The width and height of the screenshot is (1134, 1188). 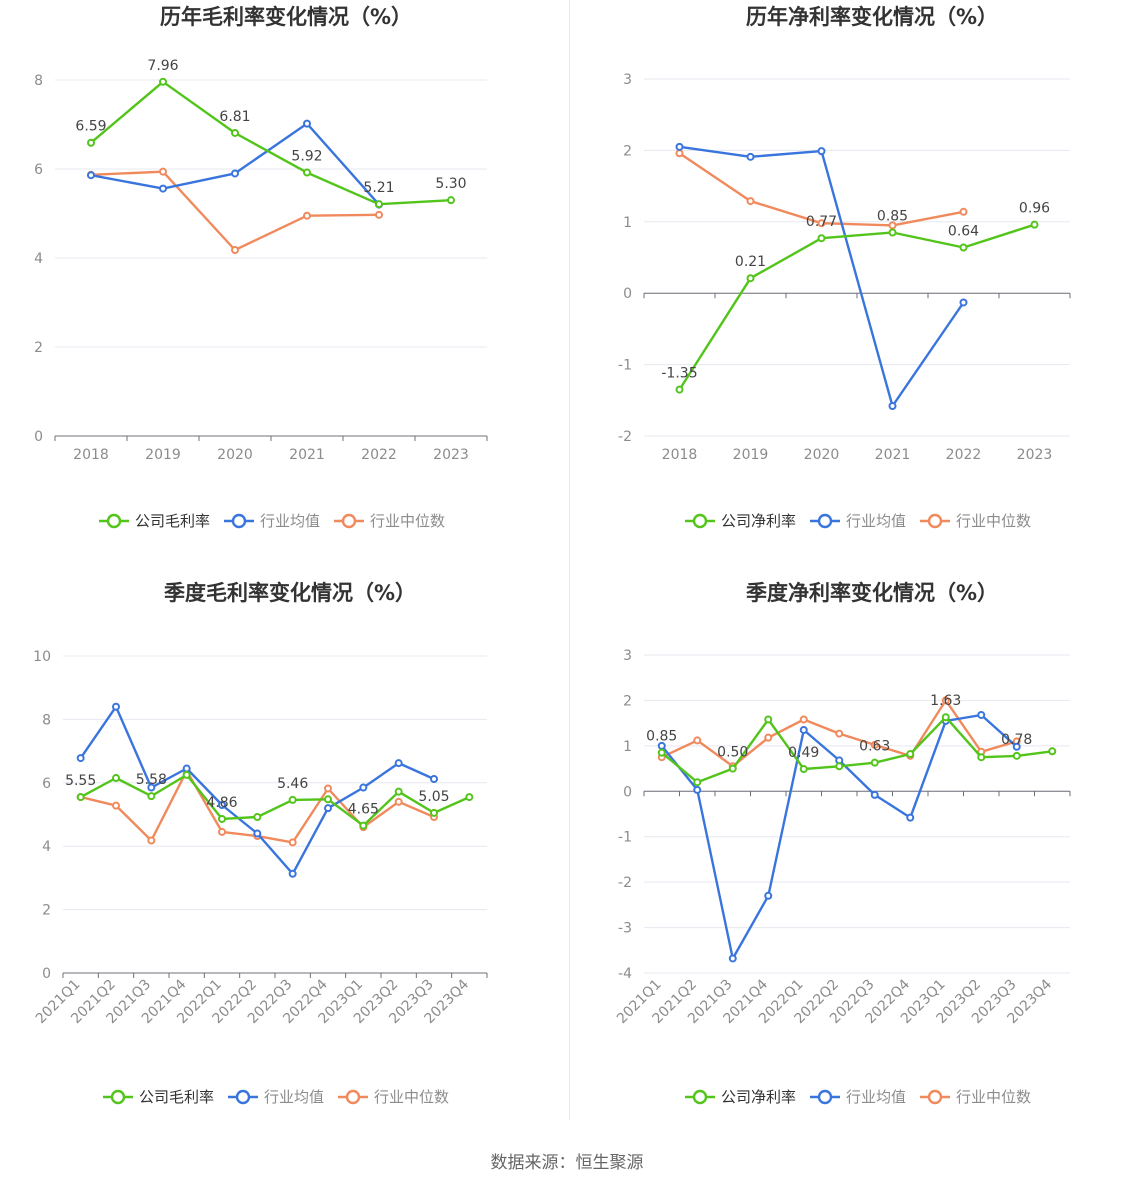 I want to click on data-label: 5.55, so click(x=80, y=781).